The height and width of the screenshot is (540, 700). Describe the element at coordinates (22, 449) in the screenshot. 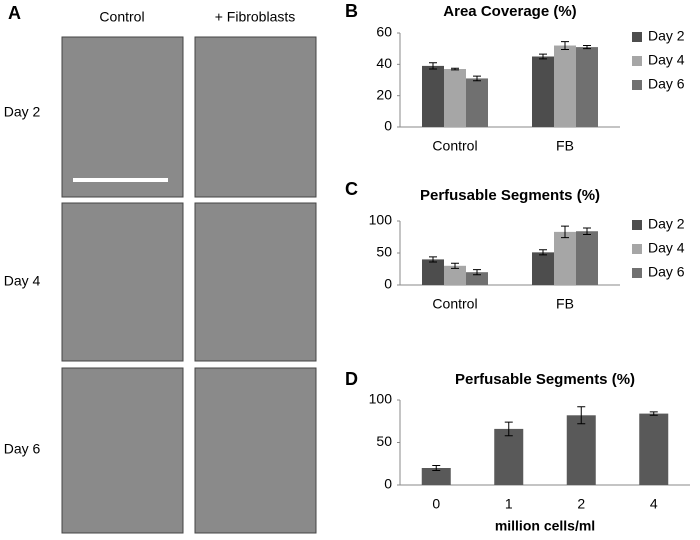

I see `row-label: Day 6` at that location.